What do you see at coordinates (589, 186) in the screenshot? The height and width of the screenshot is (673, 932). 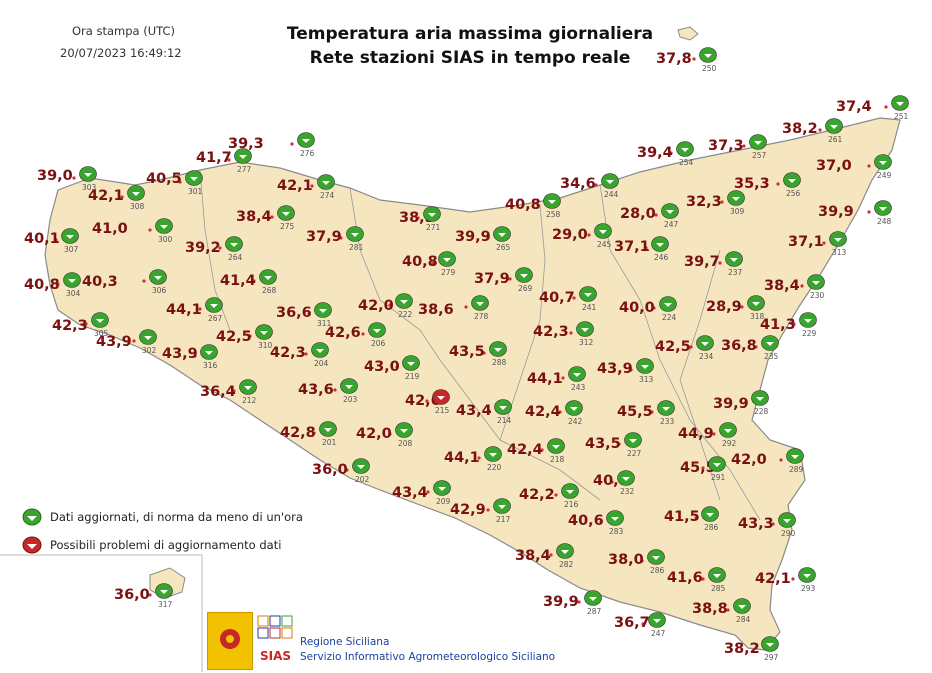 I see `station-244: 34,6 244` at bounding box center [589, 186].